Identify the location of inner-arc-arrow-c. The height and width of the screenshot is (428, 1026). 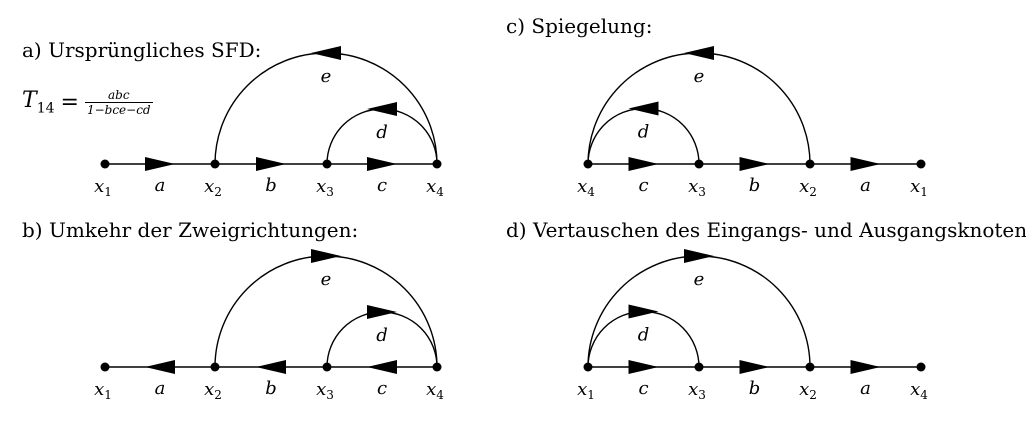
(643, 108).